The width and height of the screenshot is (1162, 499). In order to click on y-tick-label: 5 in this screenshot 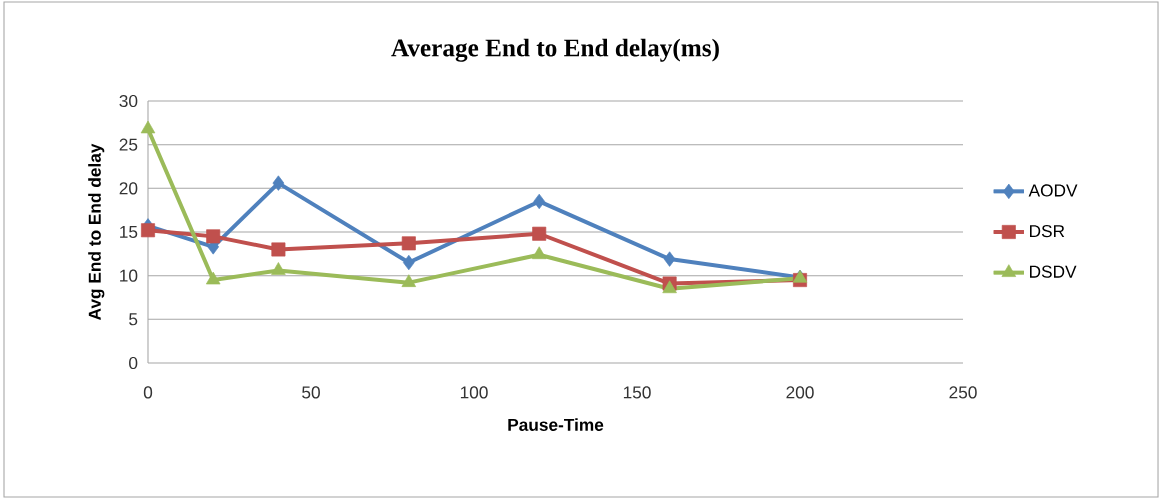, I will do `click(133, 319)`.